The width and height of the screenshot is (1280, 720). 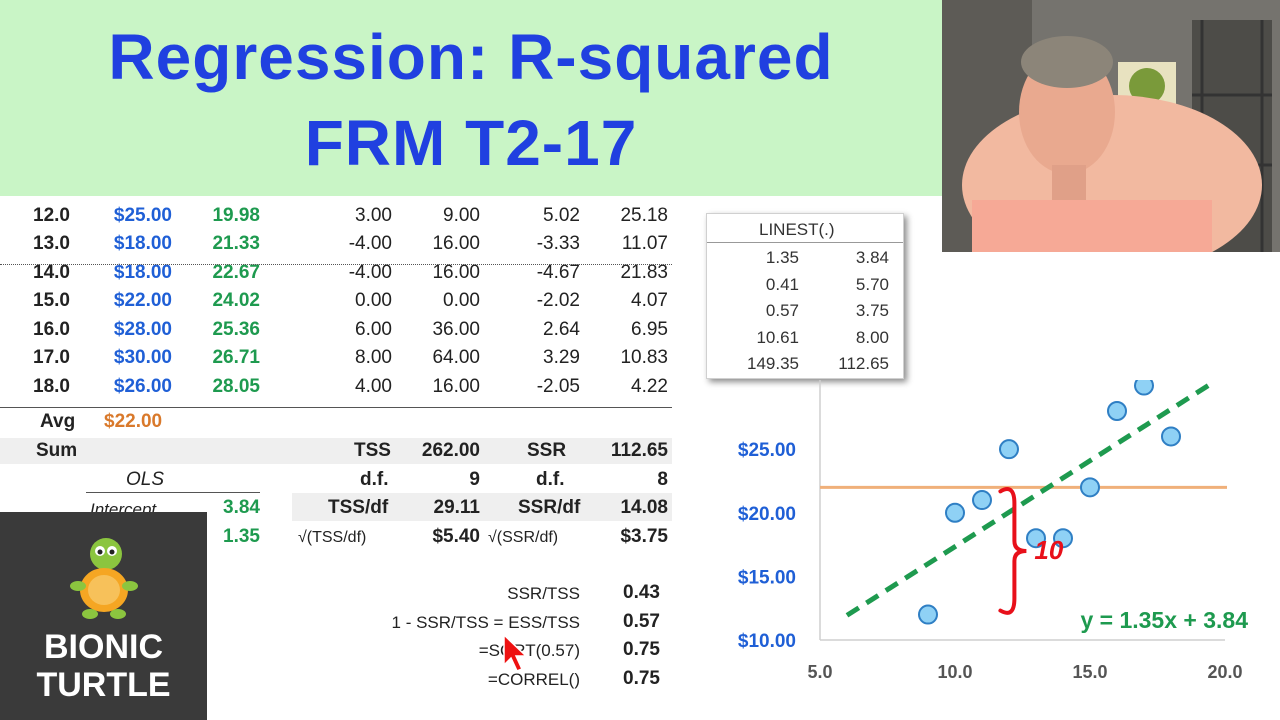 What do you see at coordinates (767, 450) in the screenshot?
I see `y-tick-label: $25.00` at bounding box center [767, 450].